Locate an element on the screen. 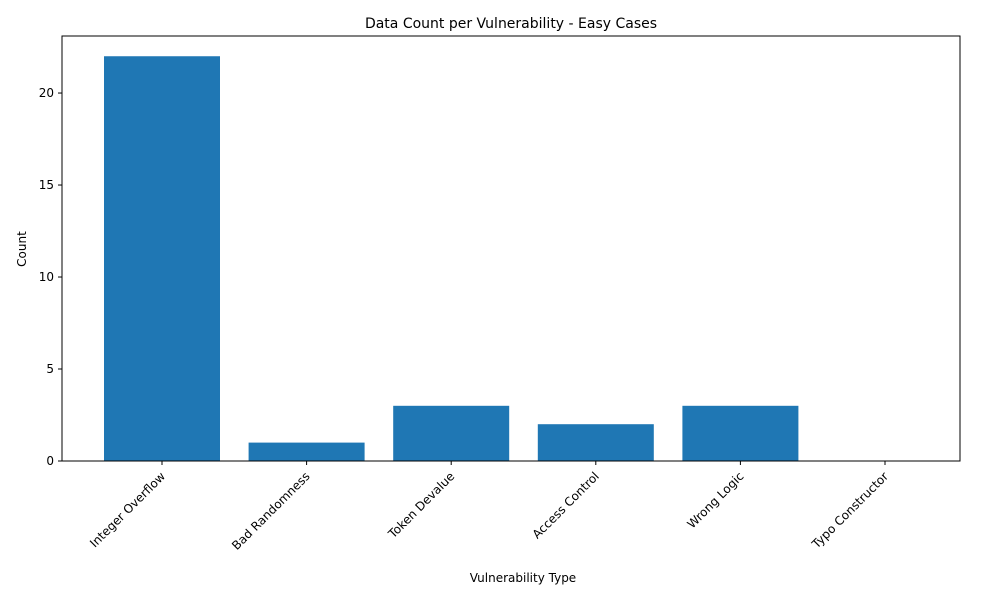  x-tick-label: Bad Randomness is located at coordinates (271, 511).